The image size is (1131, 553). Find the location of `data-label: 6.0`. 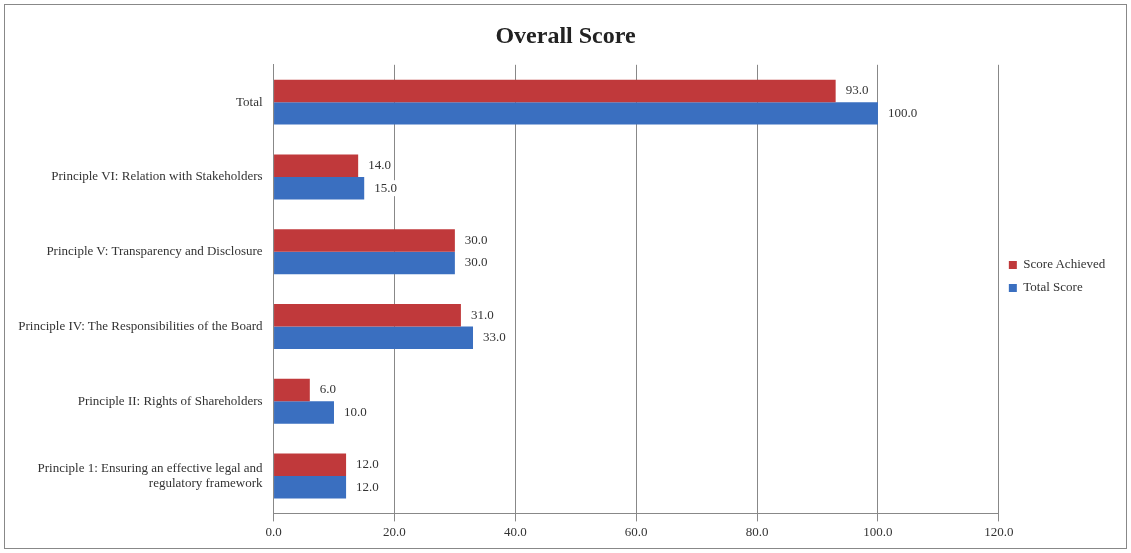

data-label: 6.0 is located at coordinates (328, 389).